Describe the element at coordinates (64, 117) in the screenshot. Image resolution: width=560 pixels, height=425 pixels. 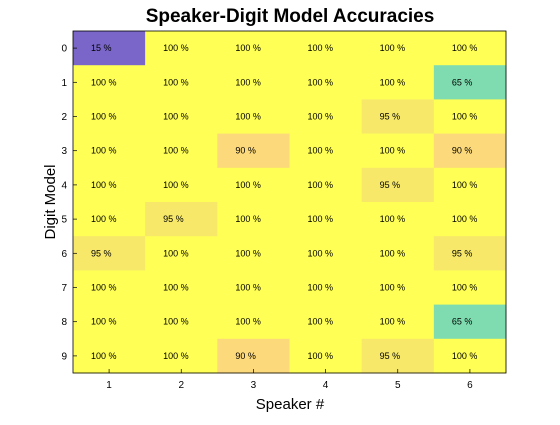
I see `y-tick-label: 2` at that location.